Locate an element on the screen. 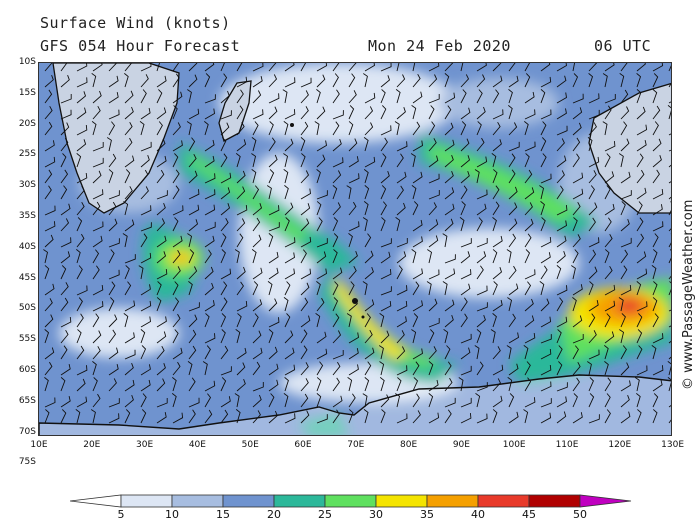  lat-label: 70S is located at coordinates (27, 431).